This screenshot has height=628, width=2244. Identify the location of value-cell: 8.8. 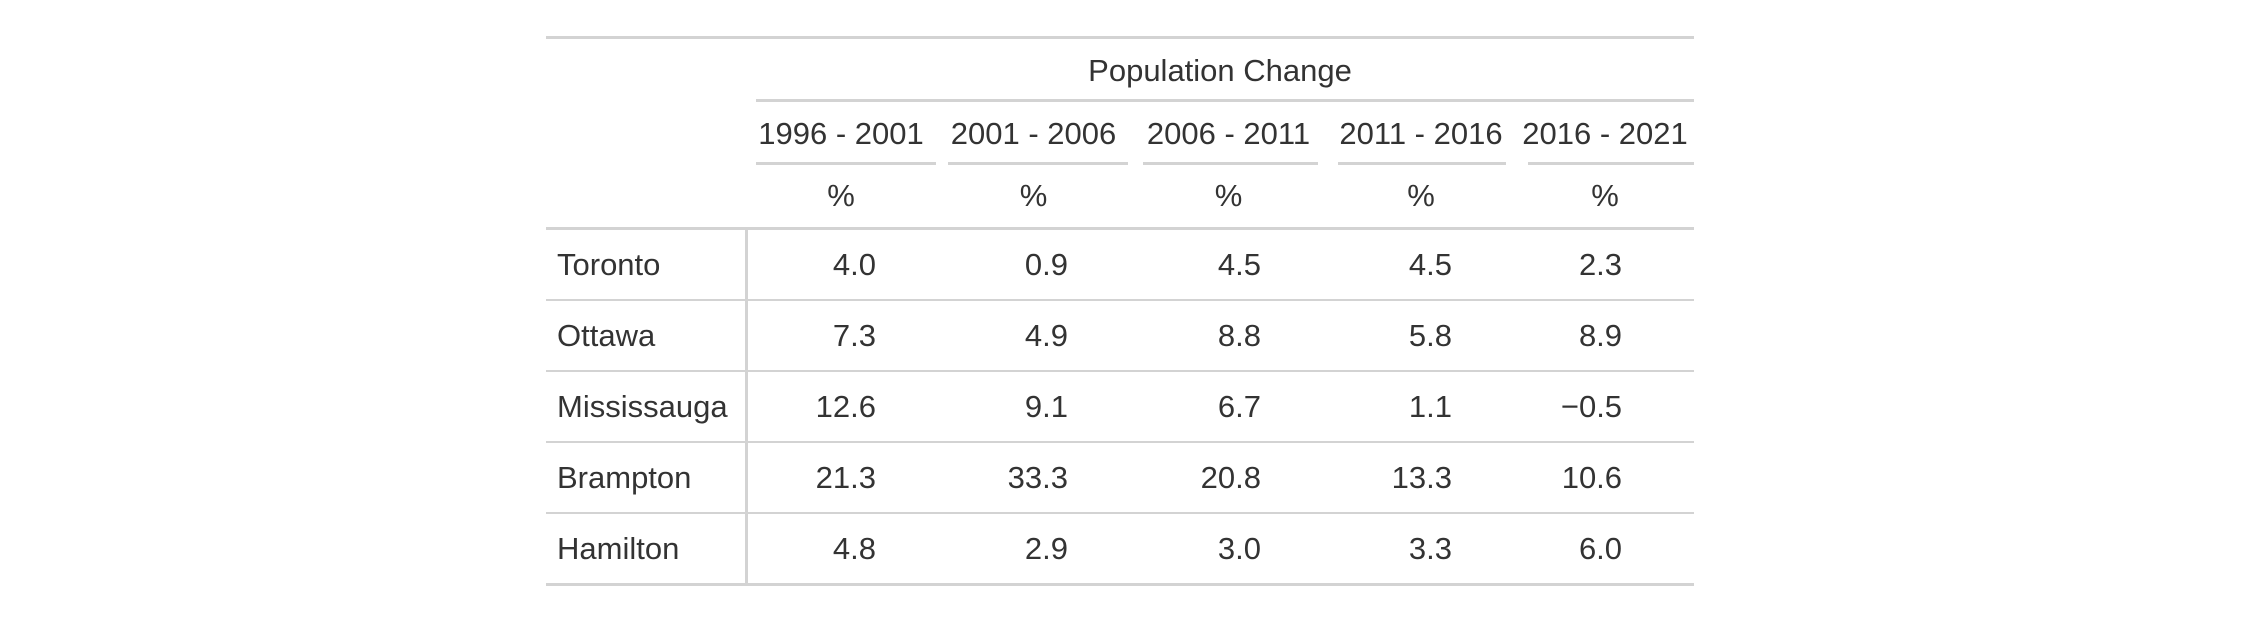
(1228, 336).